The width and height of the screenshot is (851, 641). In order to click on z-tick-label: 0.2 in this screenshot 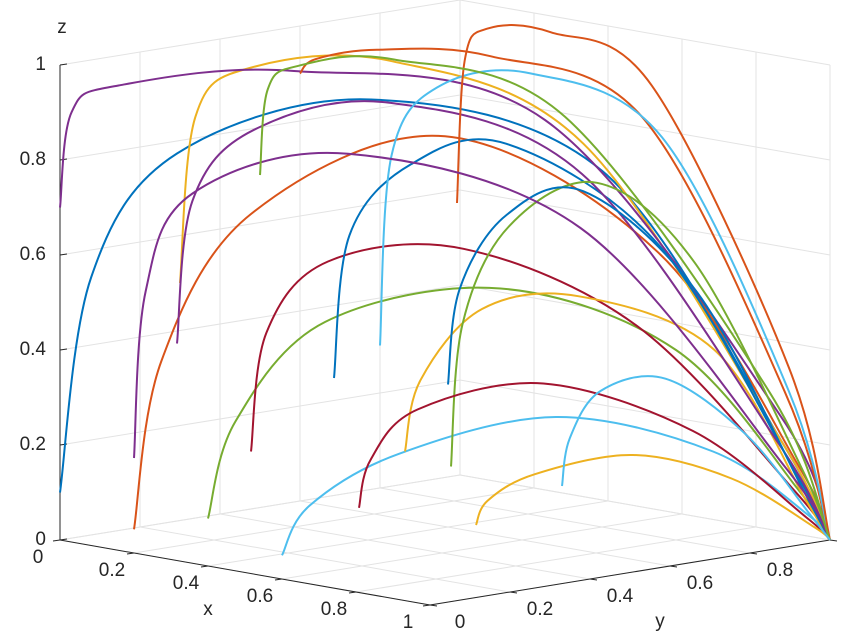, I will do `click(33, 444)`.